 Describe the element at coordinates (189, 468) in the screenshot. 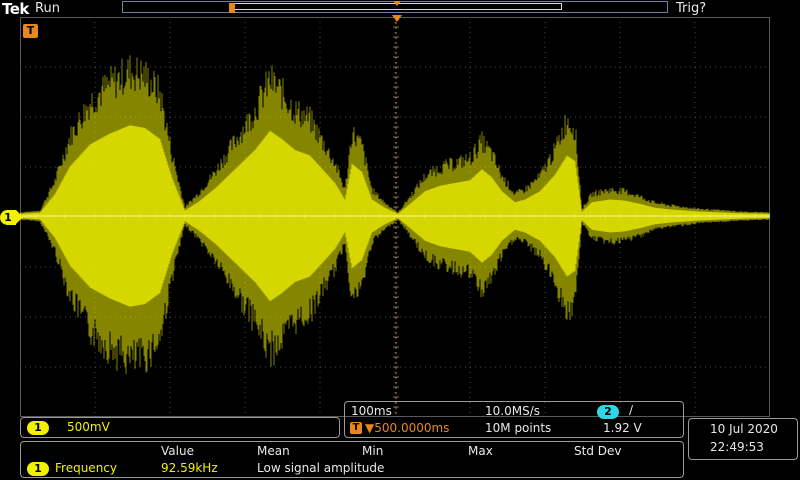

I see `meas-value: 92.59kHz` at that location.